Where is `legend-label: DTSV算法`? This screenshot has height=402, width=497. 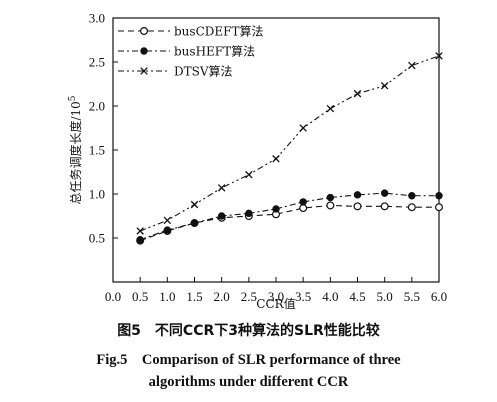
legend-label: DTSV算法 is located at coordinates (203, 71).